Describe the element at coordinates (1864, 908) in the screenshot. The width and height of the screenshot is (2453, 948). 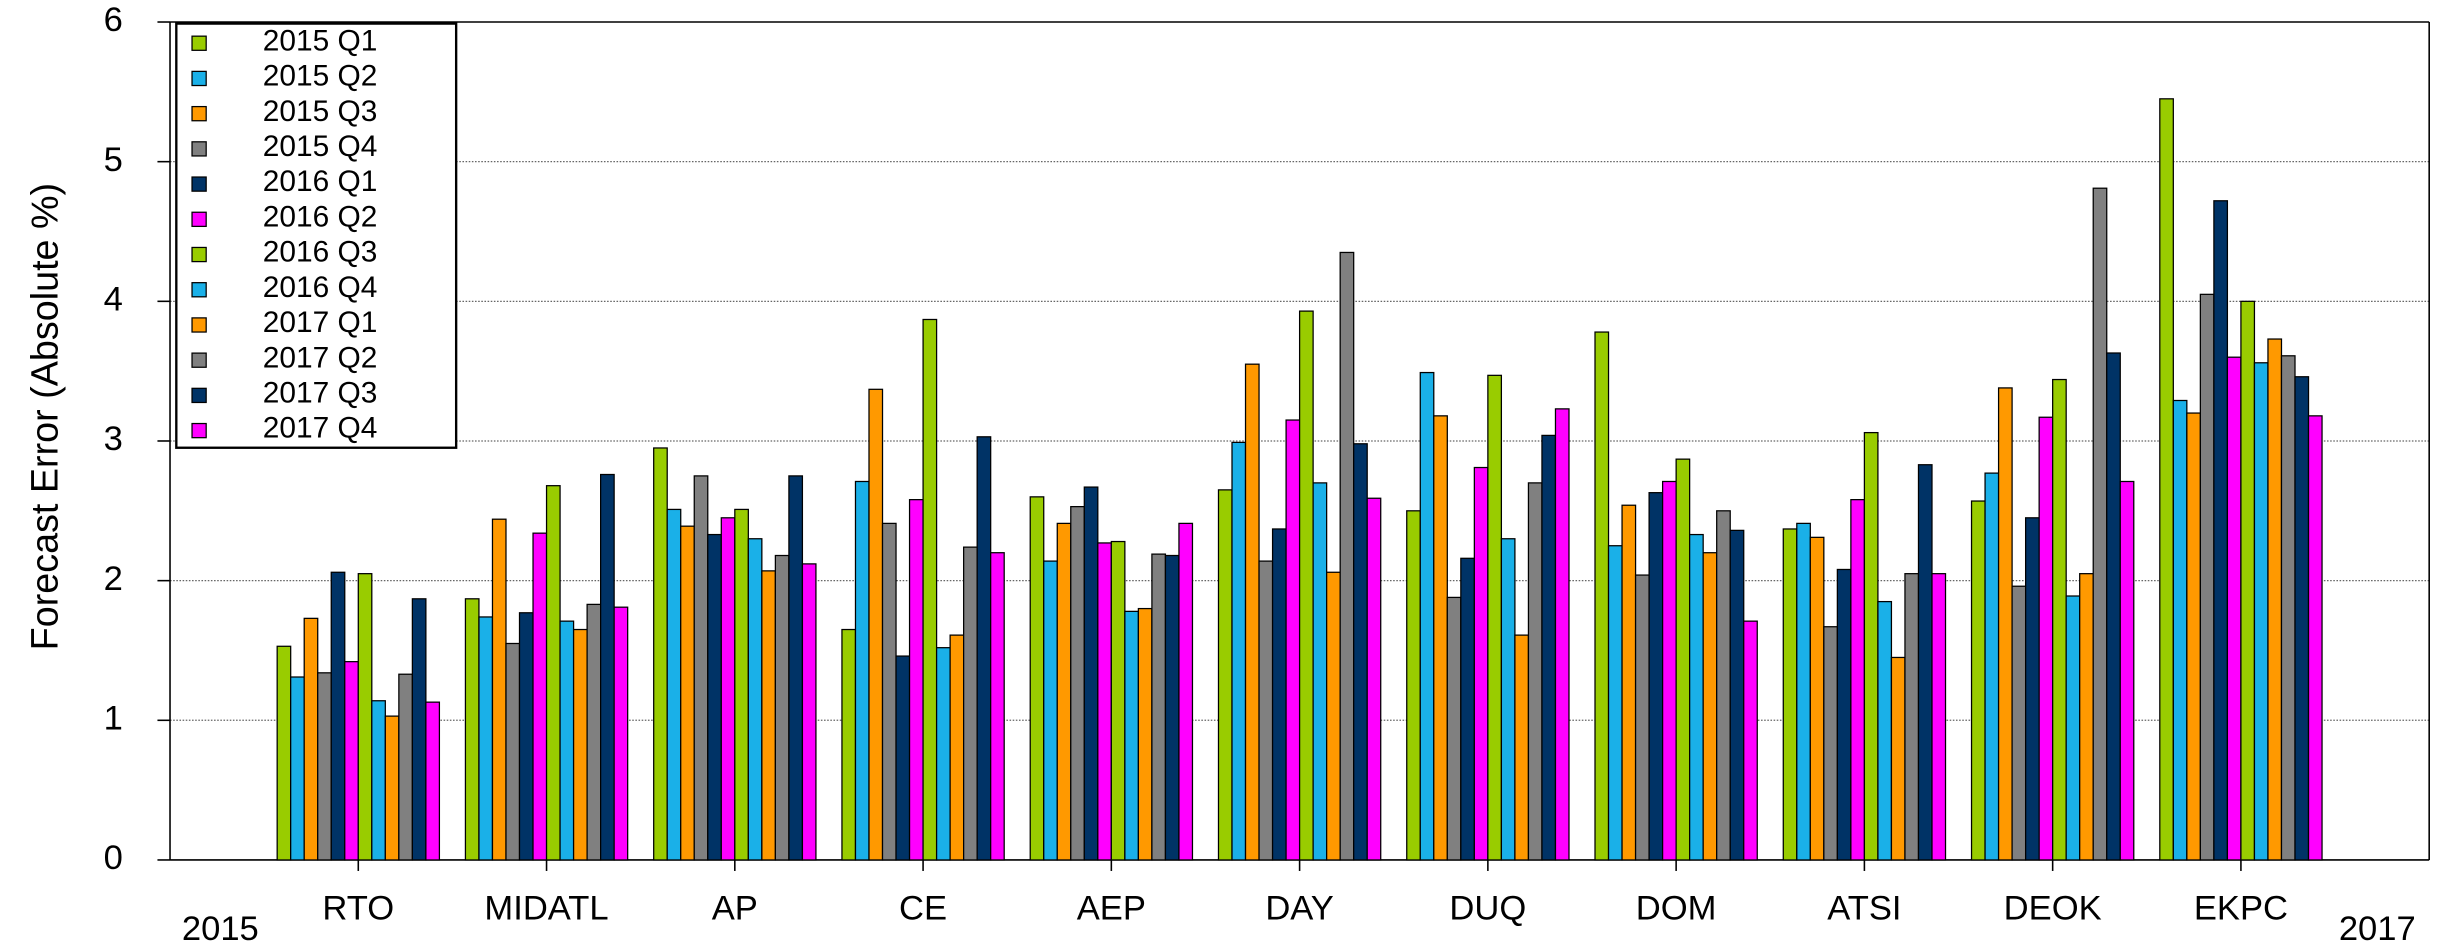
I see `x-tick-label: ATSI` at that location.